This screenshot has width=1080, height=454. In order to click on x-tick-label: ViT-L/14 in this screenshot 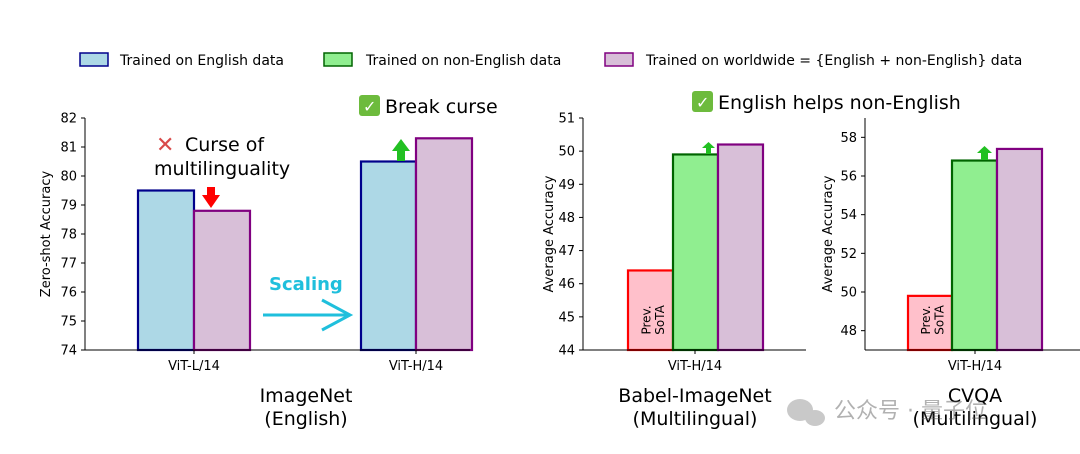, I will do `click(194, 366)`.